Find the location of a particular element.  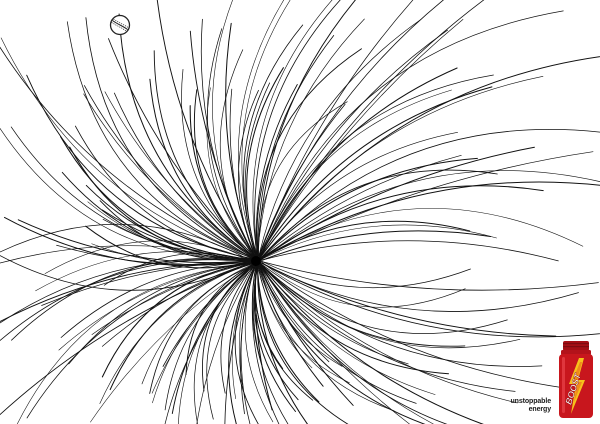

tagline-line-1: unstoppable is located at coordinates (530, 401).